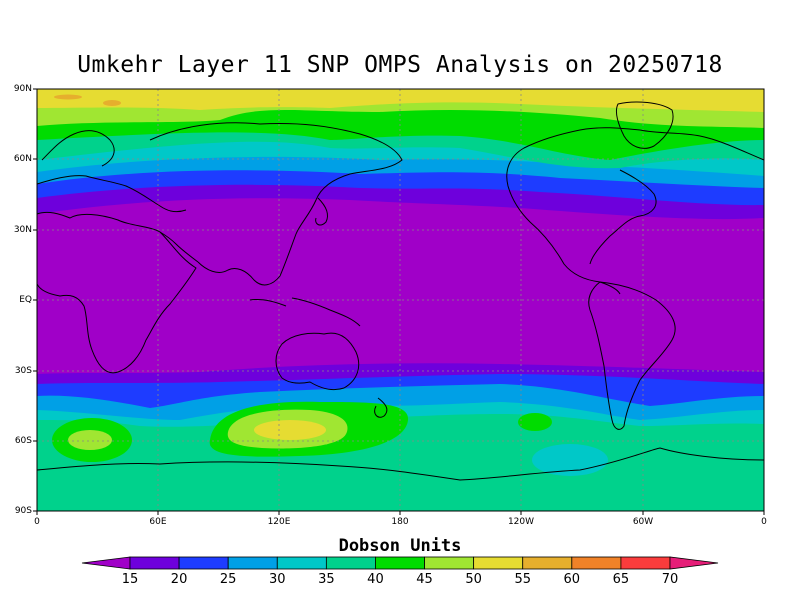 The height and width of the screenshot is (600, 800). What do you see at coordinates (279, 522) in the screenshot?
I see `lon-label-120e: 120E` at bounding box center [279, 522].